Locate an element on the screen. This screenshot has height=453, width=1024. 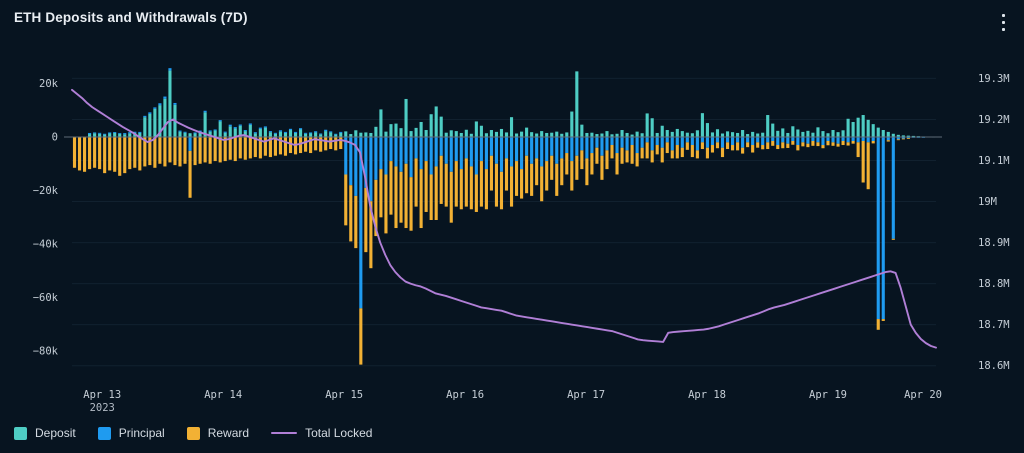
y-axis-right-tick: 19M is located at coordinates (987, 202).